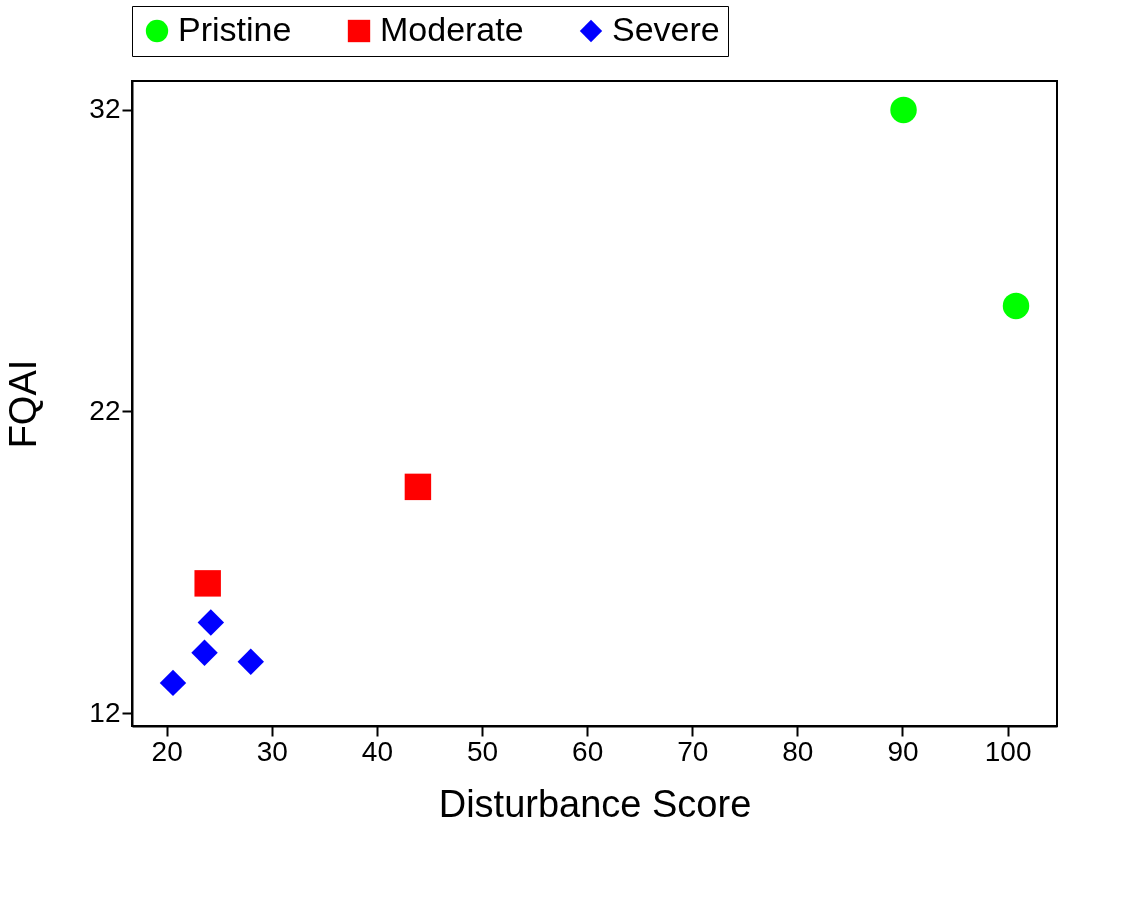  What do you see at coordinates (693, 751) in the screenshot?
I see `x-tick-label: 70` at bounding box center [693, 751].